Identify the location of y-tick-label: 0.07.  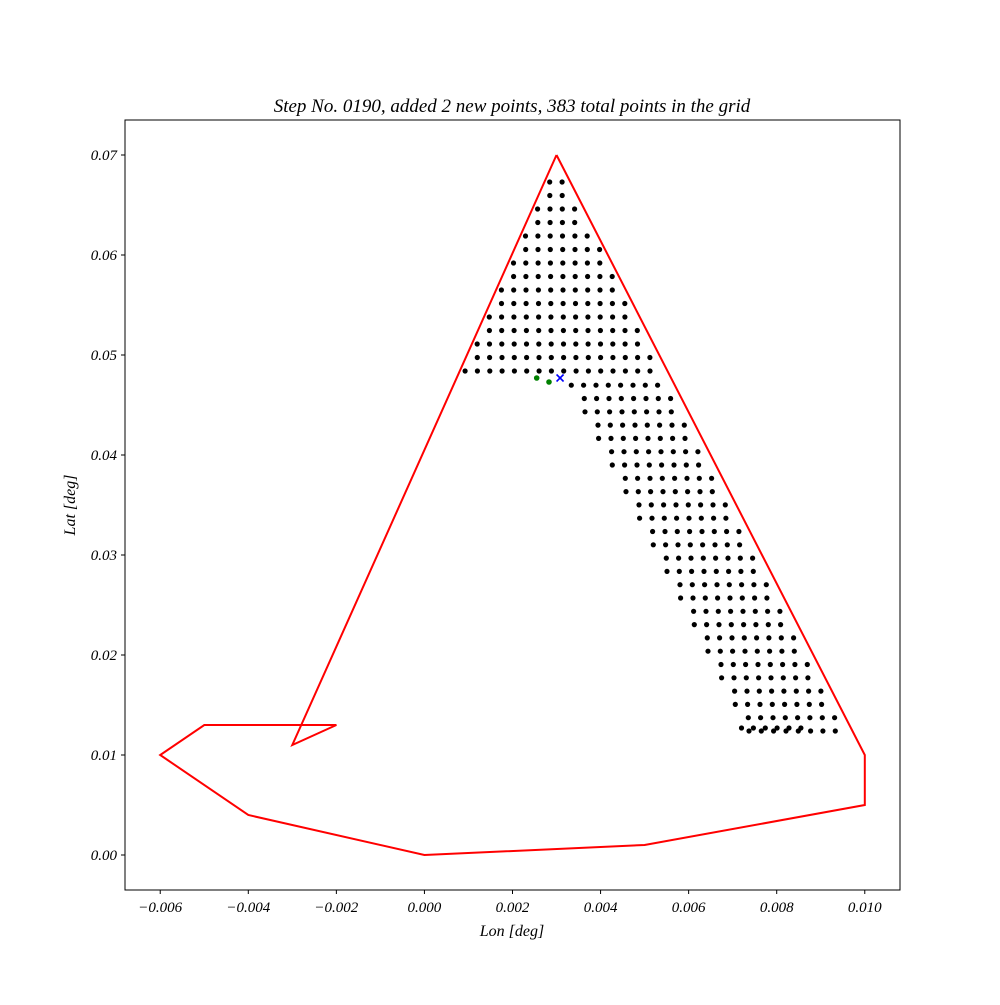
(105, 156).